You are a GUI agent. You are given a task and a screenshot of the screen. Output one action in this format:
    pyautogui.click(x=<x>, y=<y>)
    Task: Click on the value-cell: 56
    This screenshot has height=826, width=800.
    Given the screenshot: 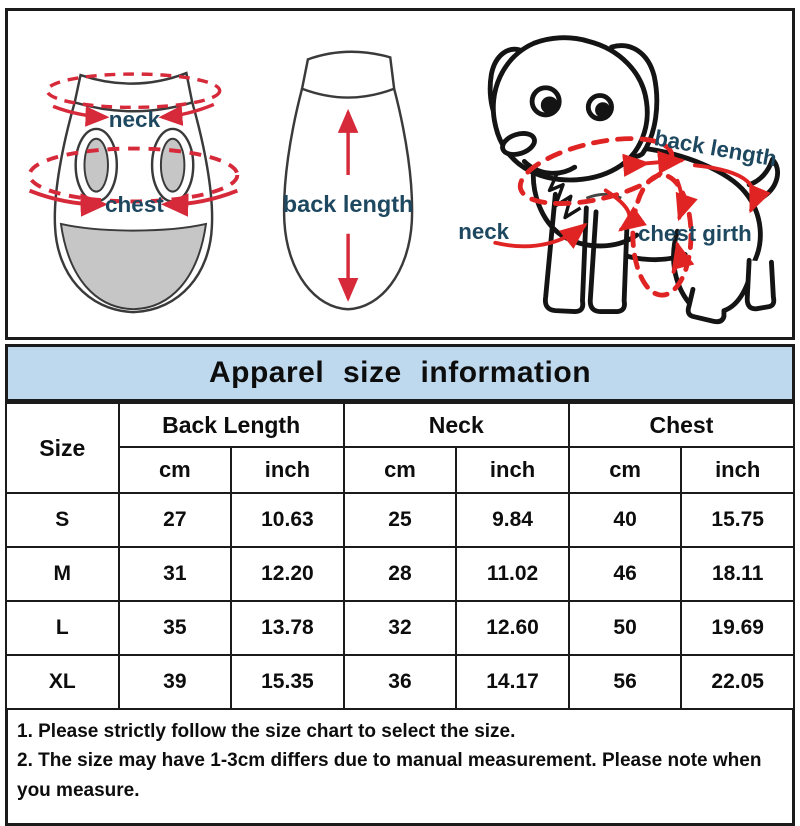 What is the action you would take?
    pyautogui.click(x=625, y=682)
    